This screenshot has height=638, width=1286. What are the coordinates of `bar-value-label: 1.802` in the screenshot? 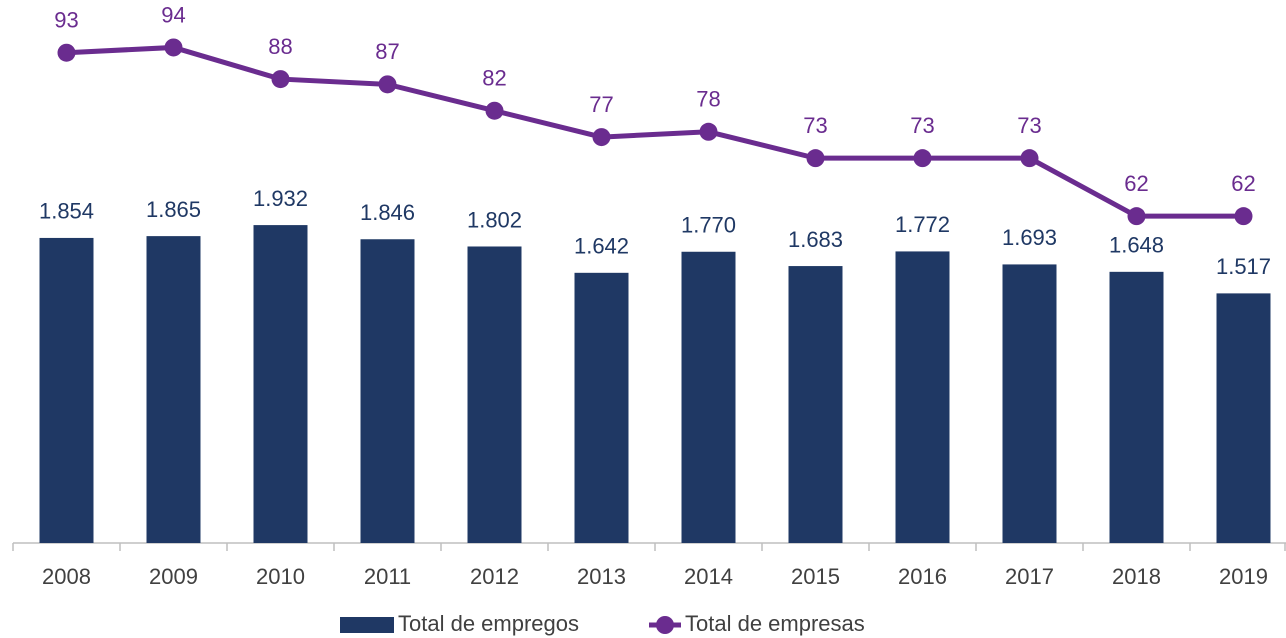 It's located at (494, 219).